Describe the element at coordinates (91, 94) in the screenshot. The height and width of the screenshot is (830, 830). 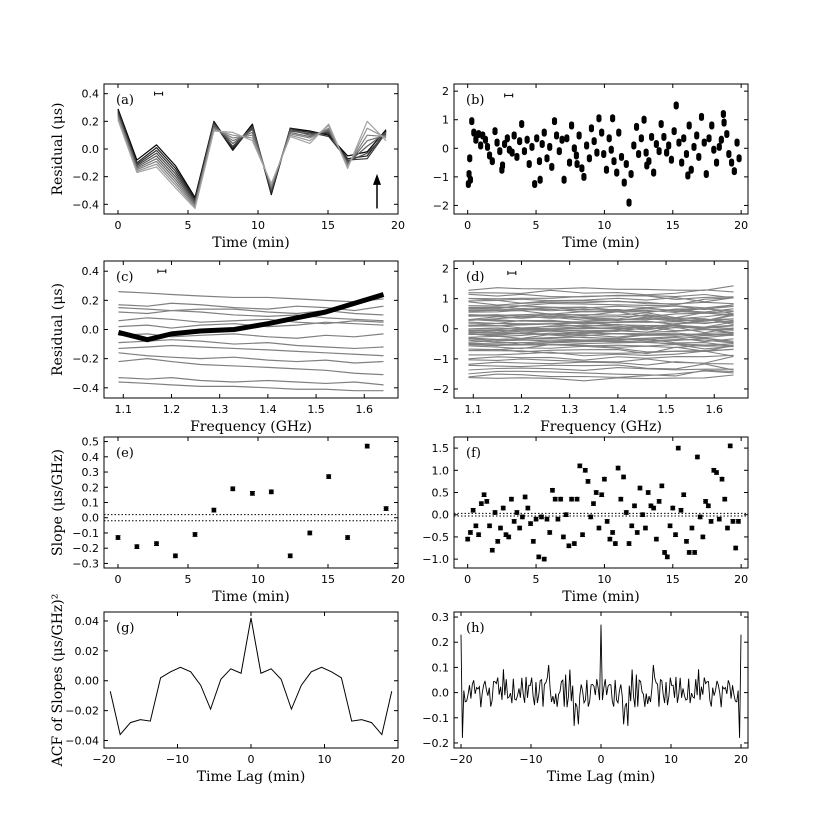
I see `y-tick-label: 0.4` at that location.